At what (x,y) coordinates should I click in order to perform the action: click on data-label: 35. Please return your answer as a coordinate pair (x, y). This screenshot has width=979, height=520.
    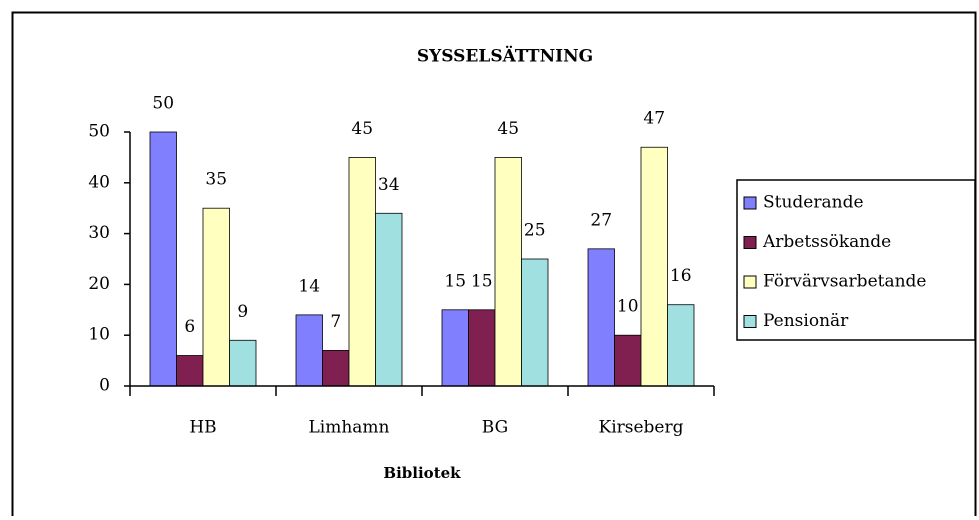
    Looking at the image, I should click on (216, 180).